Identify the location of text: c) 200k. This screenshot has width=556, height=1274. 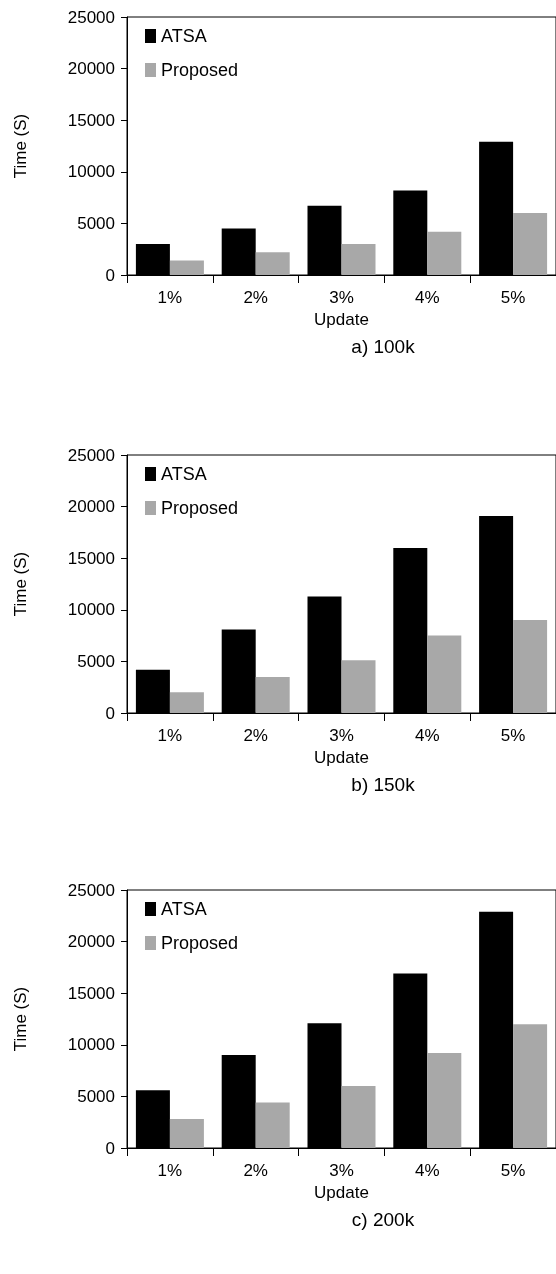
(383, 1219).